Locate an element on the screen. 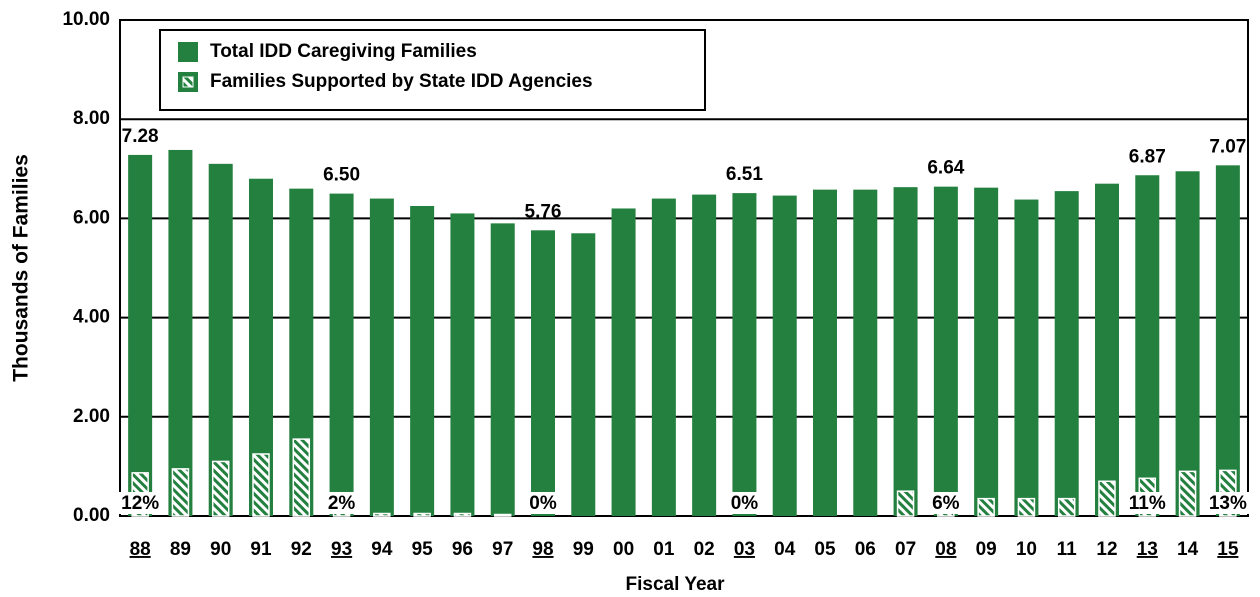 Image resolution: width=1260 pixels, height=597 pixels. x-tick-label: 88 is located at coordinates (140, 549).